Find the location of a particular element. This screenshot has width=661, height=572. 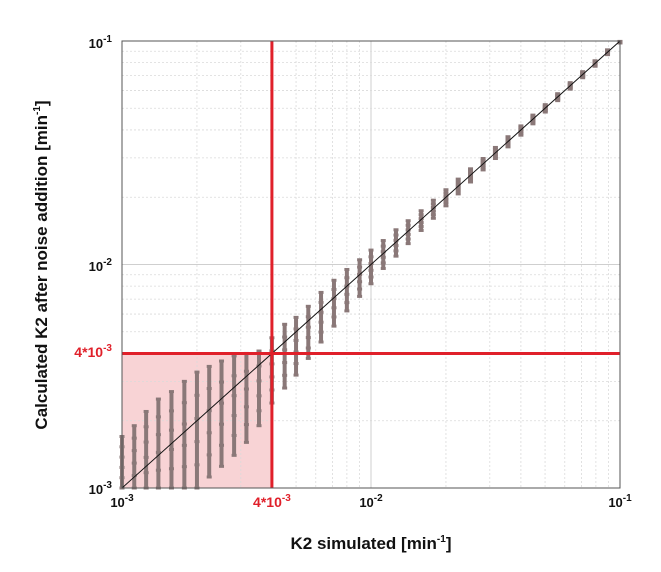

x-axis-title: K2 simulated [min-1] is located at coordinates (371, 543).